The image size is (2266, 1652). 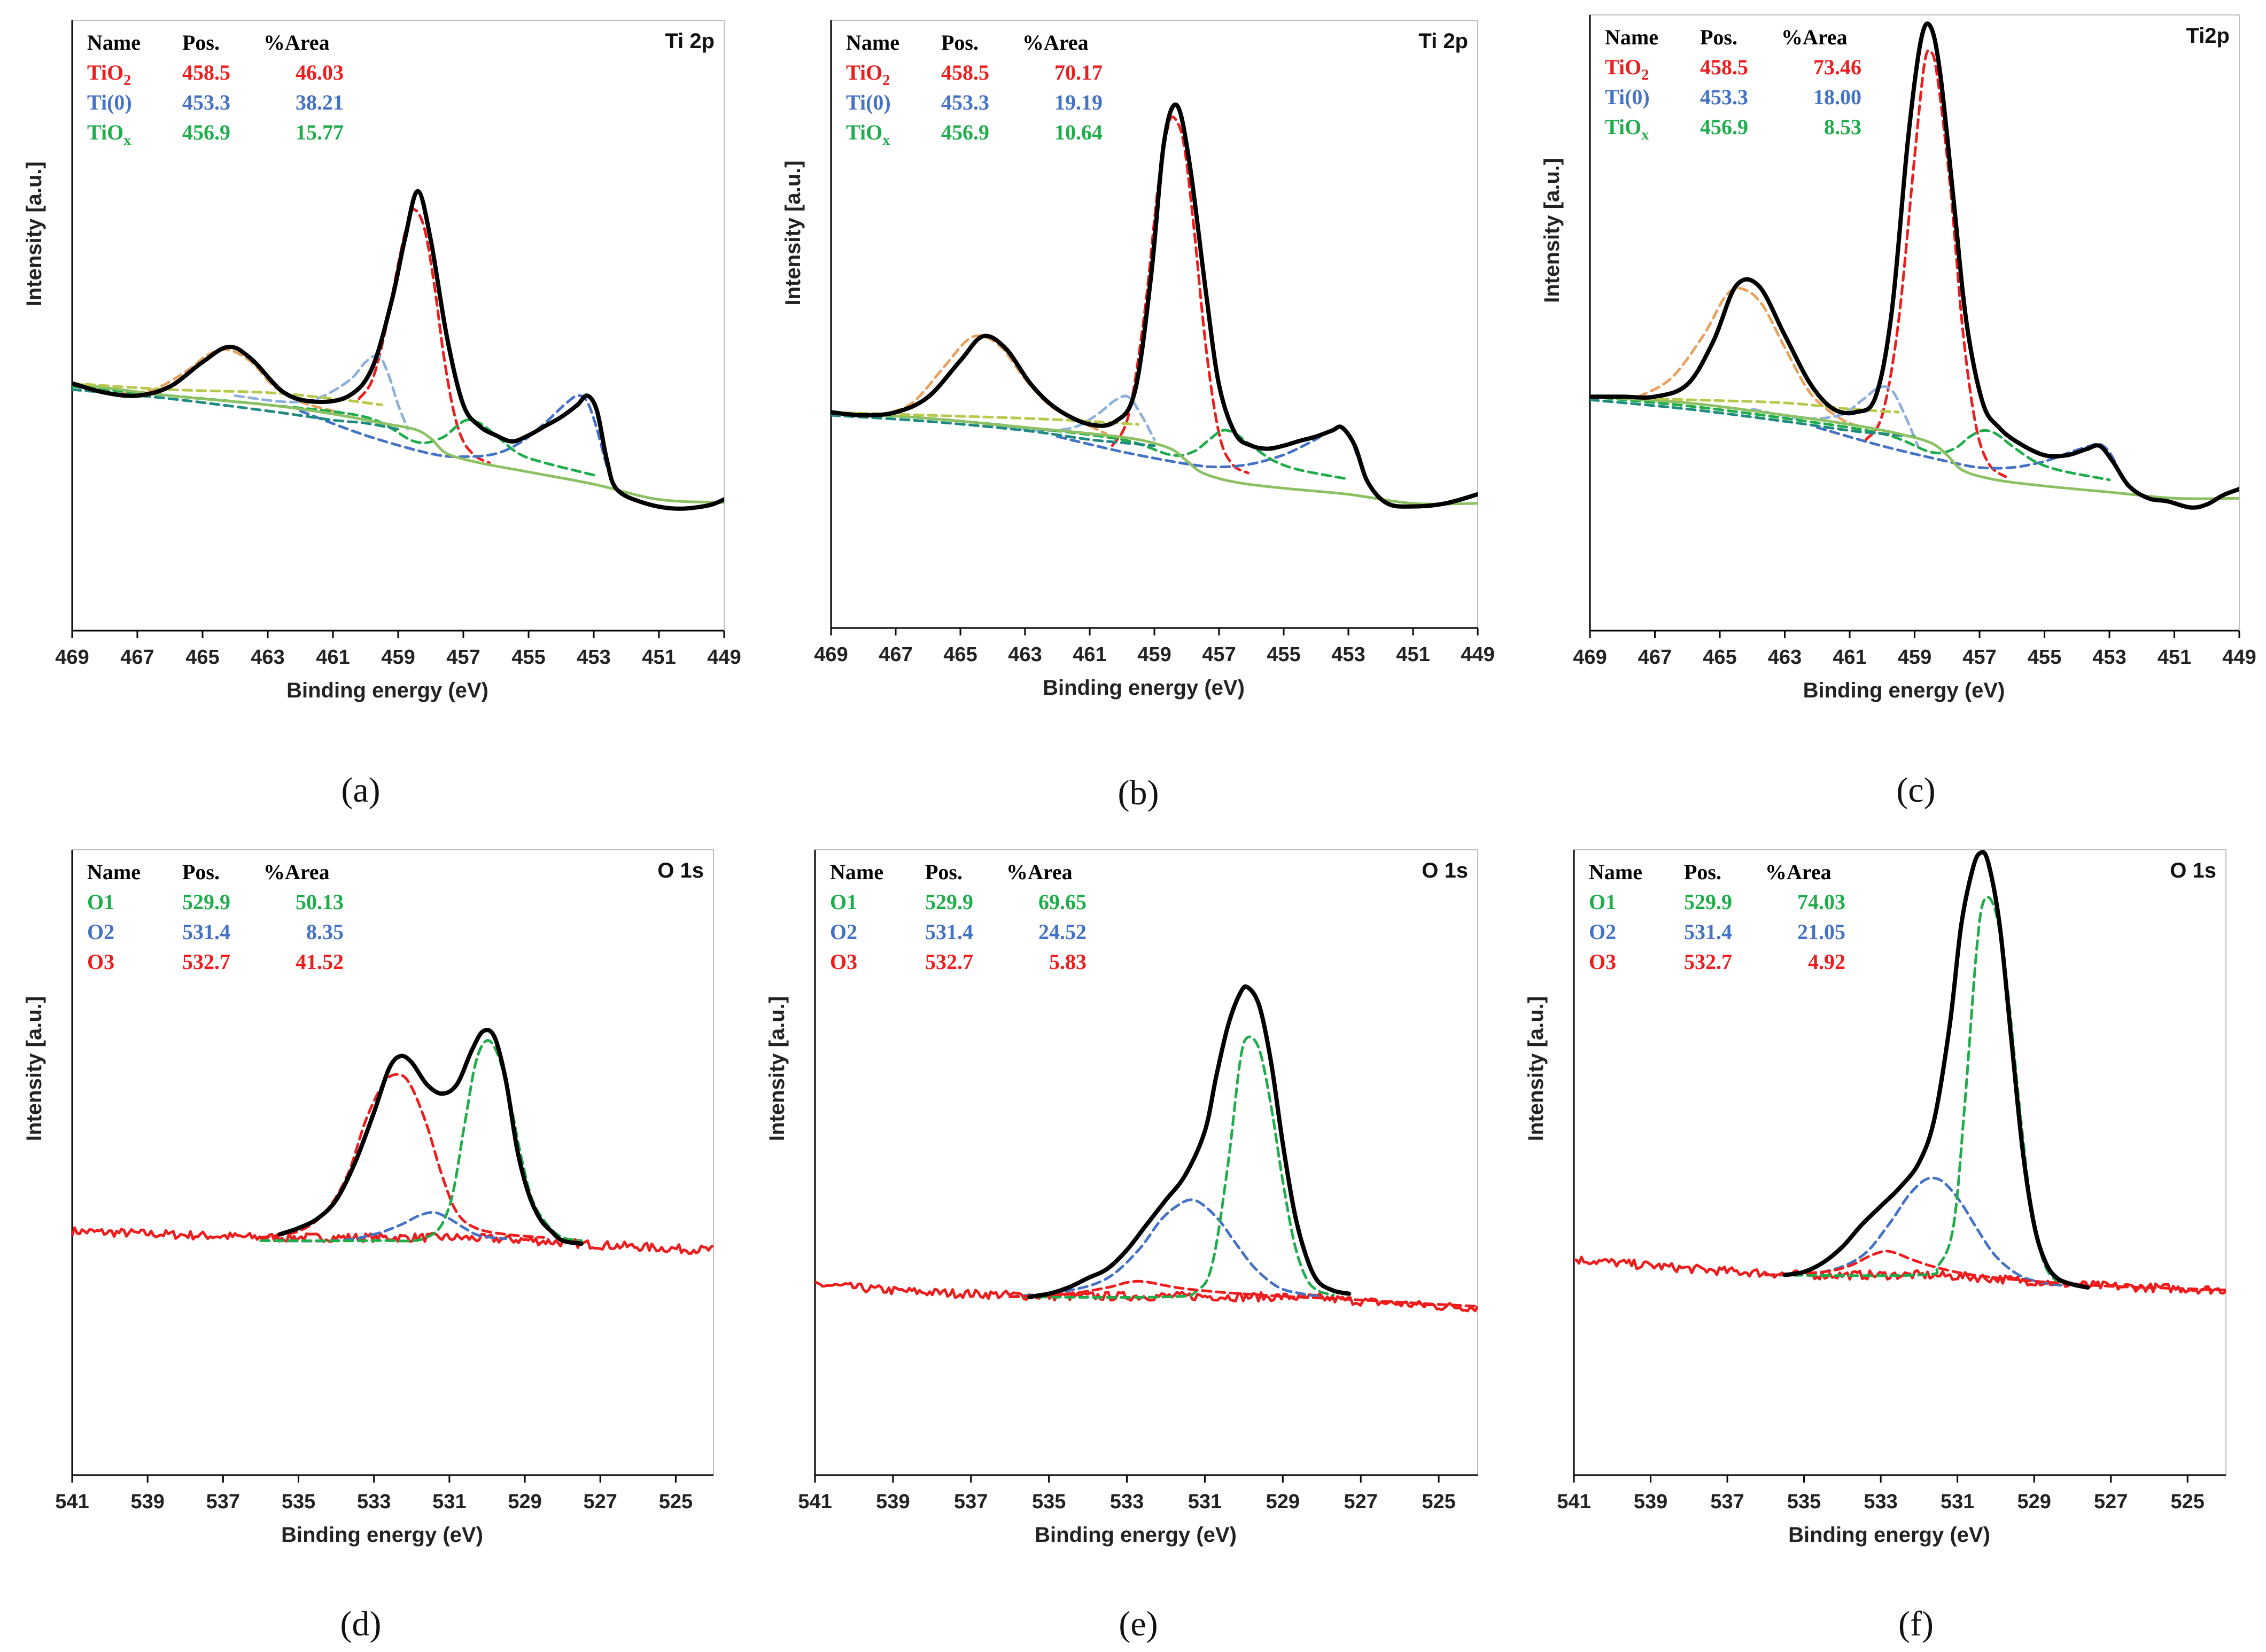 I want to click on legend-area: 19.19, so click(x=1078, y=102).